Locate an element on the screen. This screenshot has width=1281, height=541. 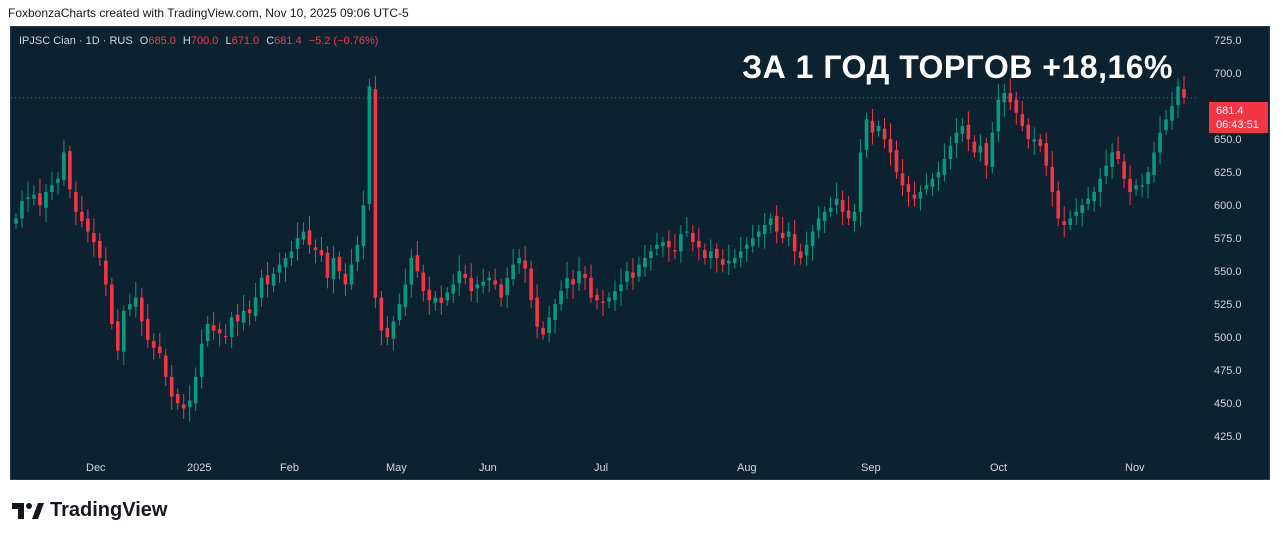
bar-countdown: 06:43:51 is located at coordinates (1237, 125).